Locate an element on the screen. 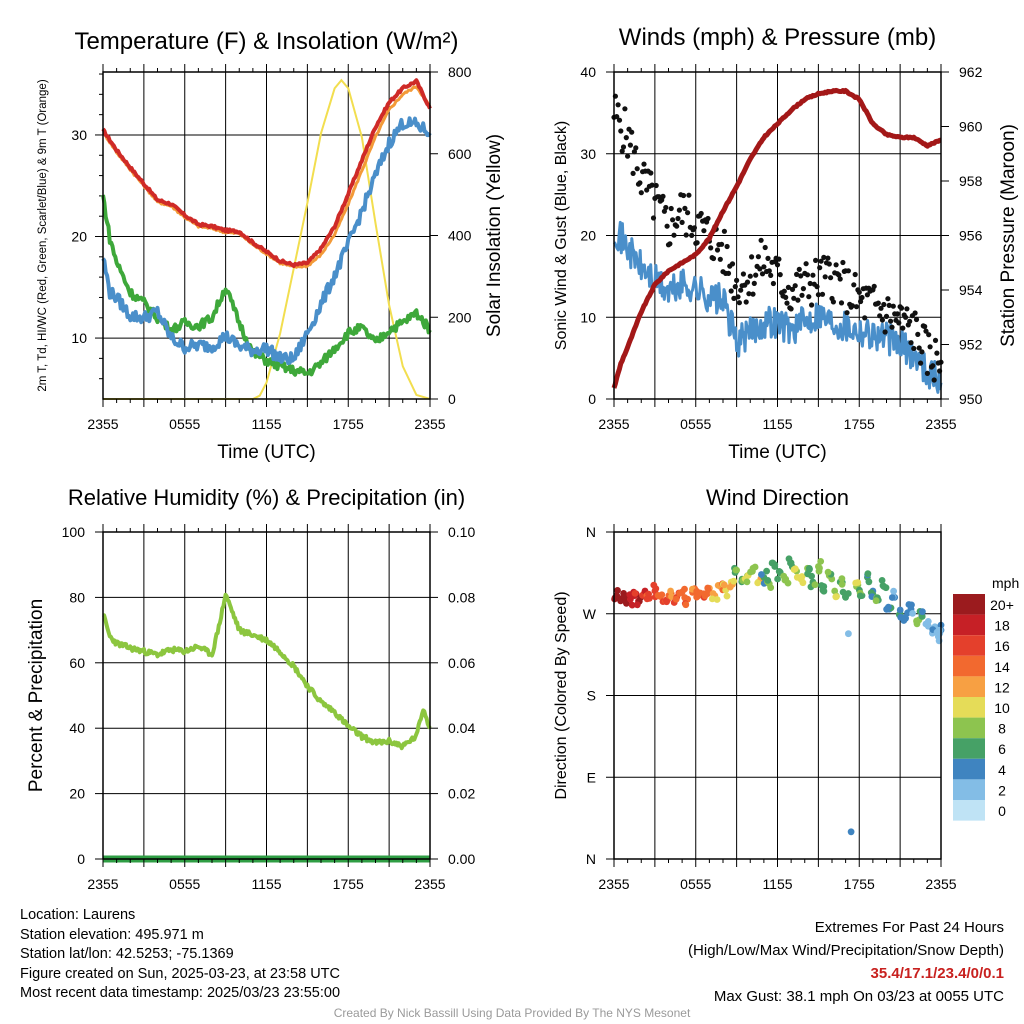  series-relative-humidity is located at coordinates (267, 671).